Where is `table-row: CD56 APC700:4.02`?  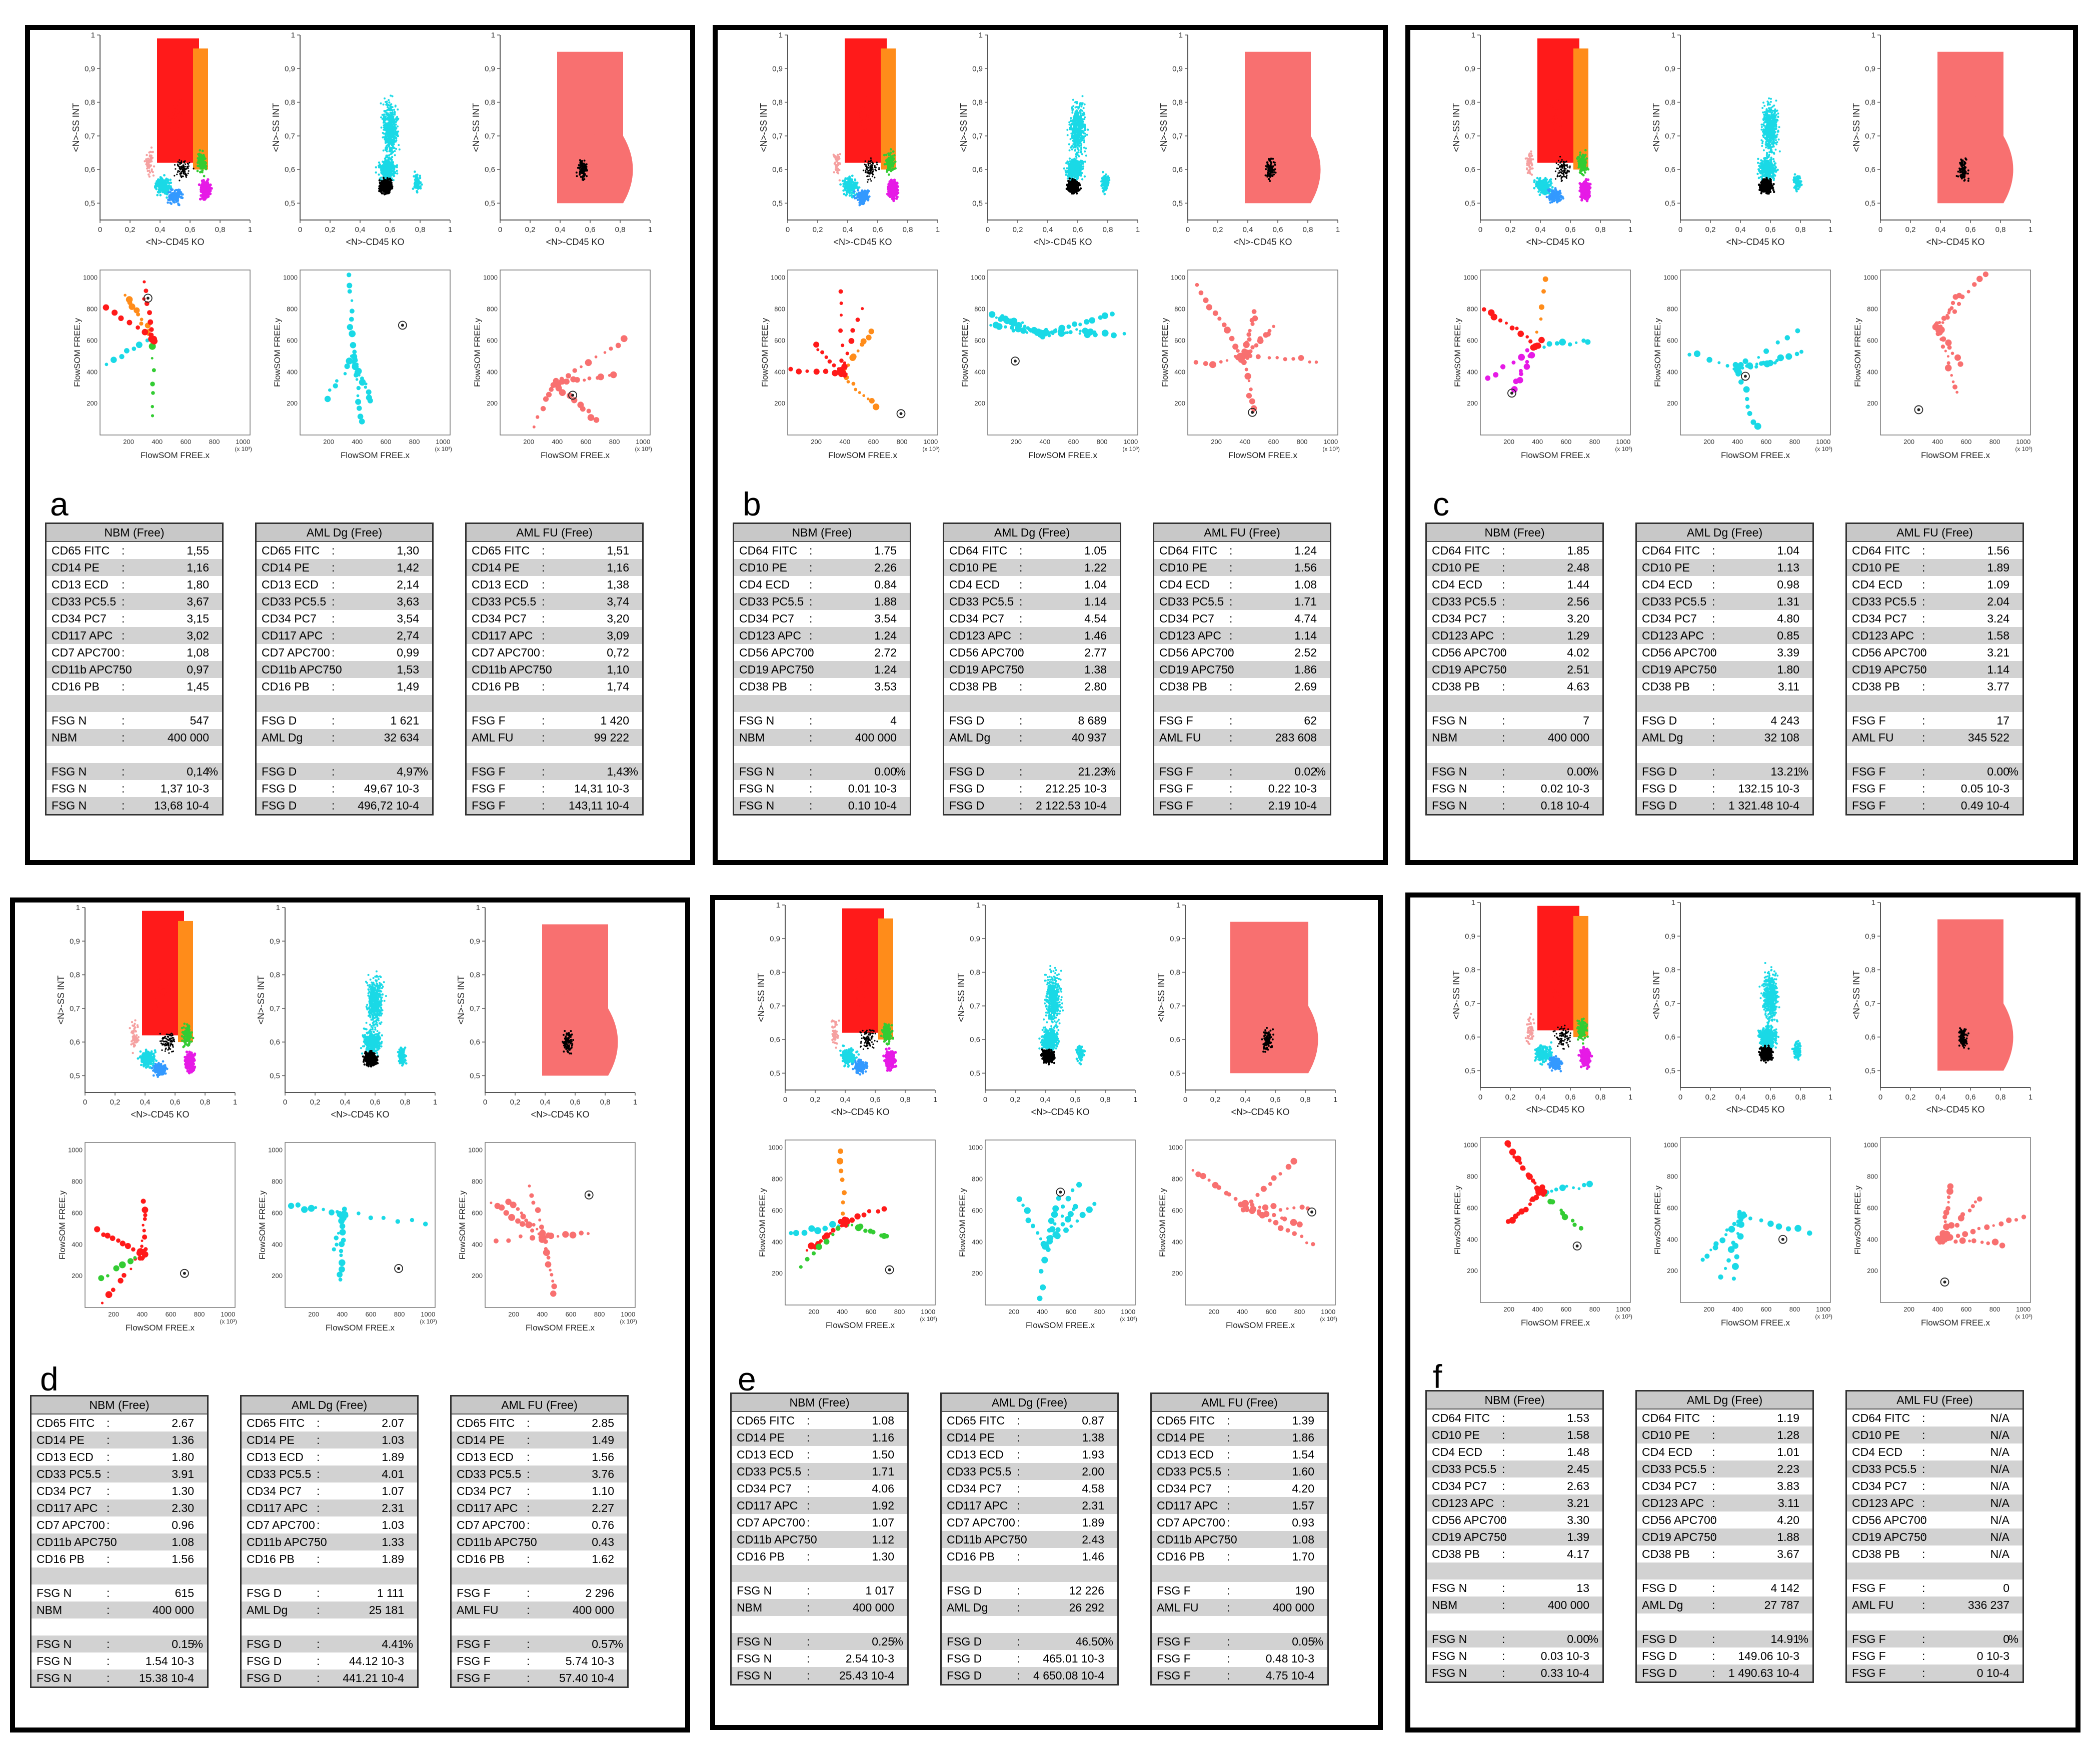 table-row: CD56 APC700:4.02 is located at coordinates (1515, 652).